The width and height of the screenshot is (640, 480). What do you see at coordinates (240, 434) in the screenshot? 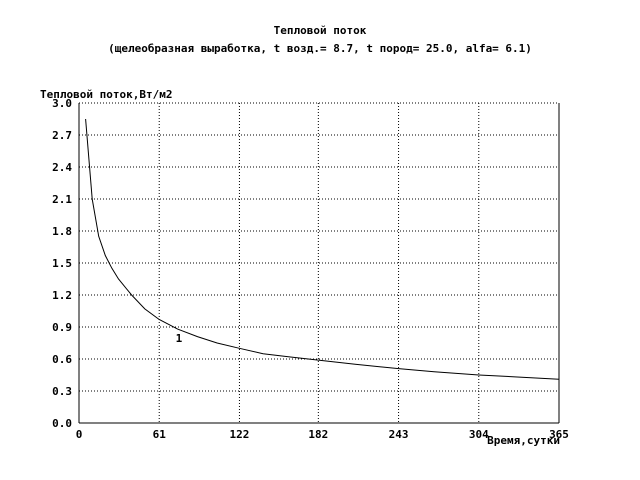
I see `x-tick-label: 122` at bounding box center [240, 434].